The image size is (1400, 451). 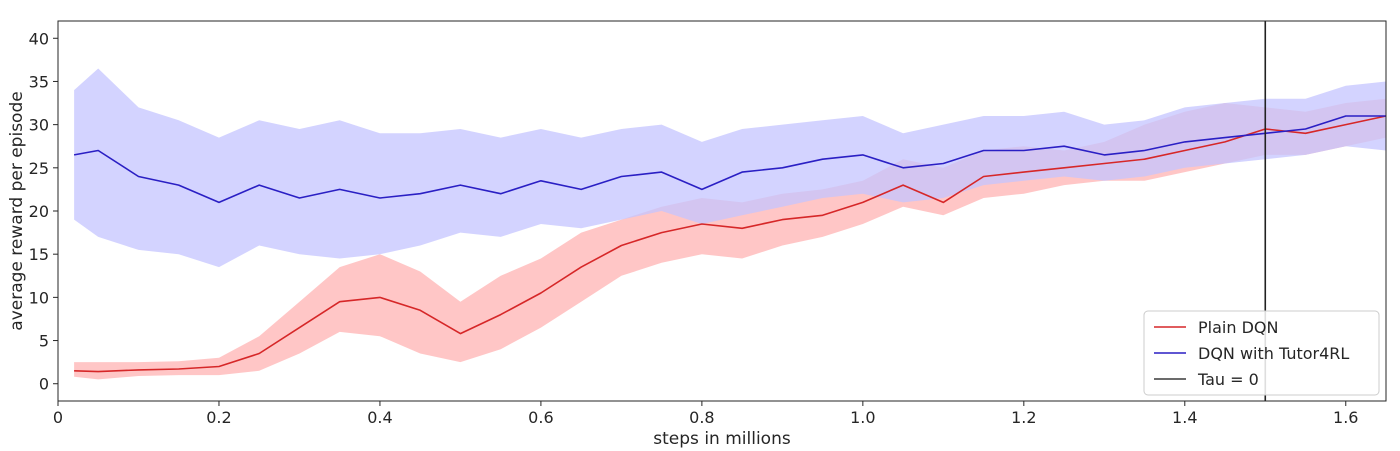 What do you see at coordinates (701, 417) in the screenshot?
I see `x-tick-label: 0.8` at bounding box center [701, 417].